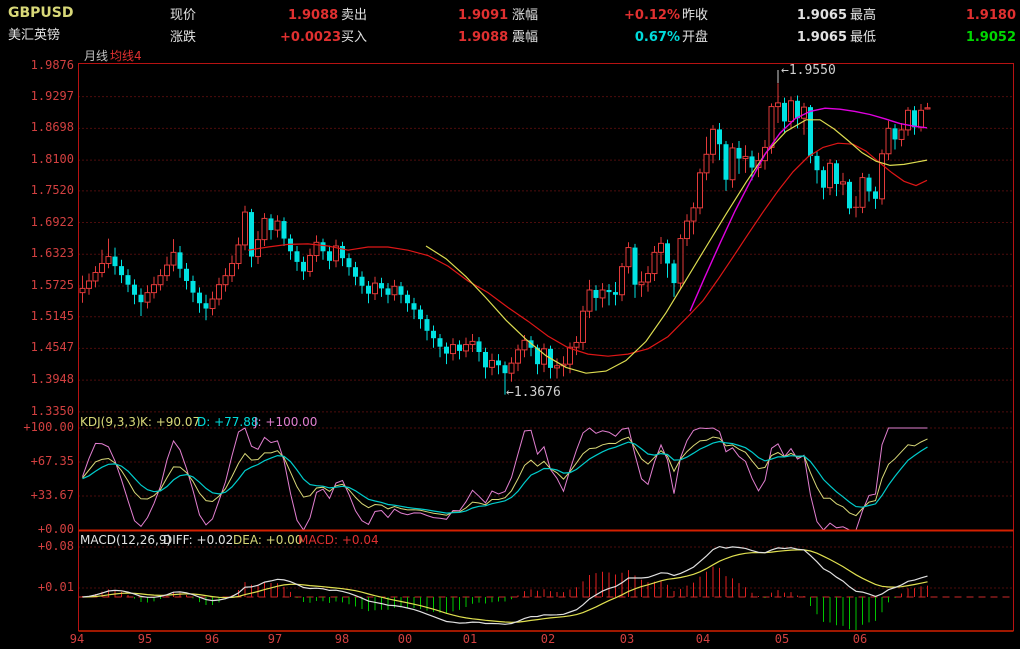  I want to click on x-axis-label: 00, so click(405, 639).